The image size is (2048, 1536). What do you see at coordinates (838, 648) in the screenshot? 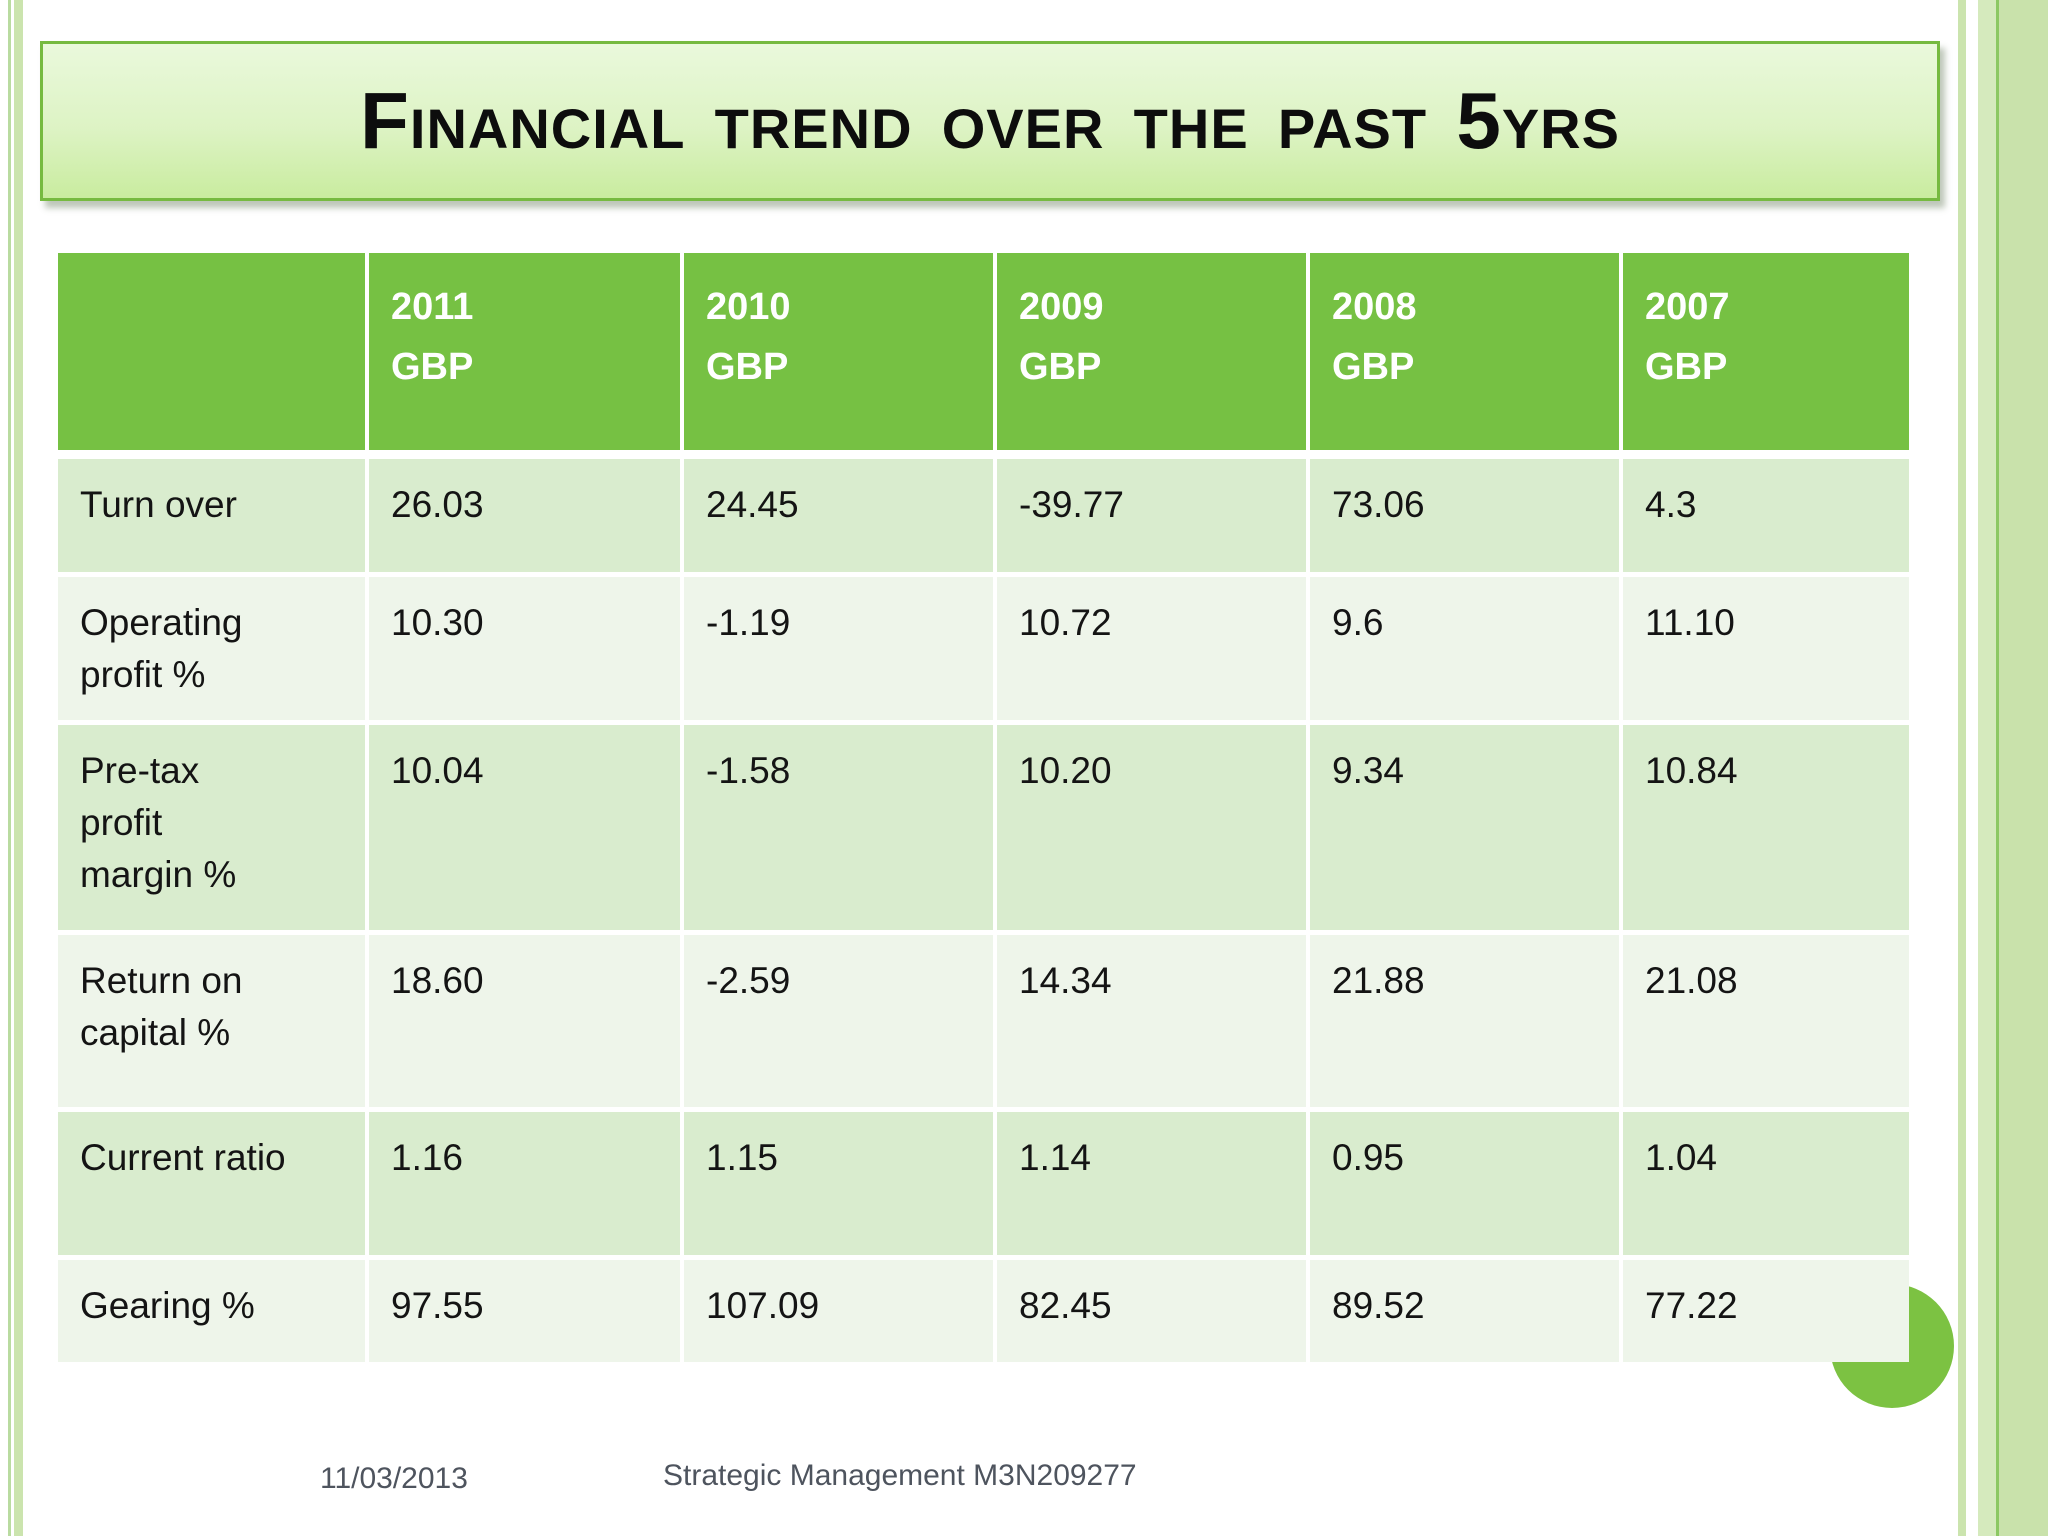
I see `table-value: -1.19` at bounding box center [838, 648].